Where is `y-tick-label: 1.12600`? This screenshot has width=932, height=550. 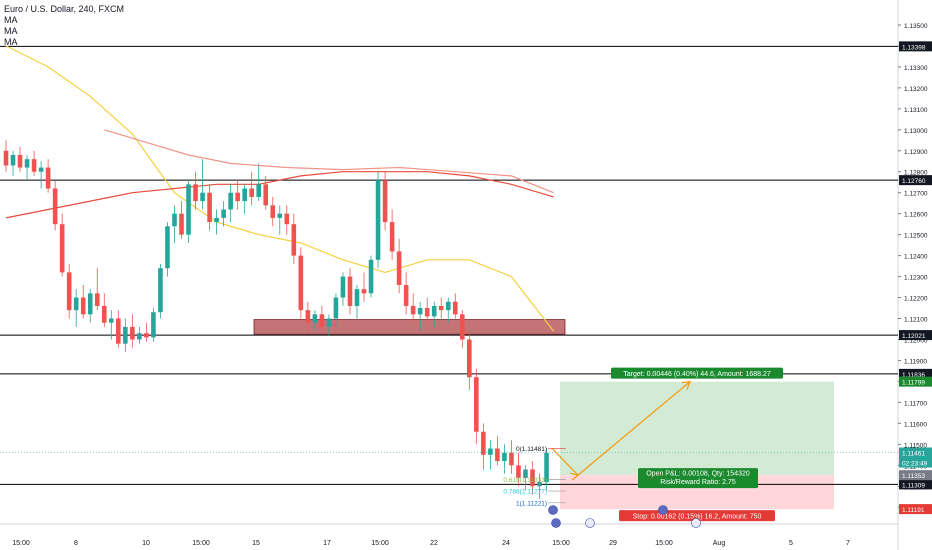
y-tick-label: 1.12600 is located at coordinates (916, 215).